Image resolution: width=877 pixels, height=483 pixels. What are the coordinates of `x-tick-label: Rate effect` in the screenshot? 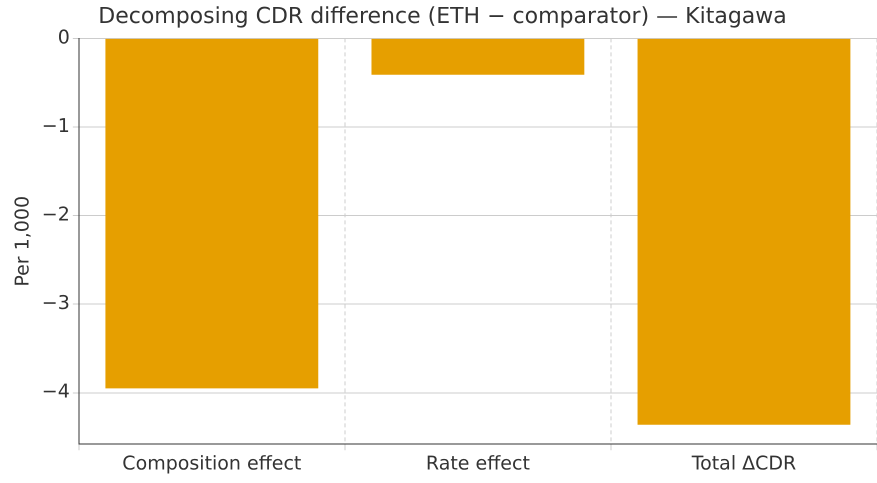 It's located at (478, 463).